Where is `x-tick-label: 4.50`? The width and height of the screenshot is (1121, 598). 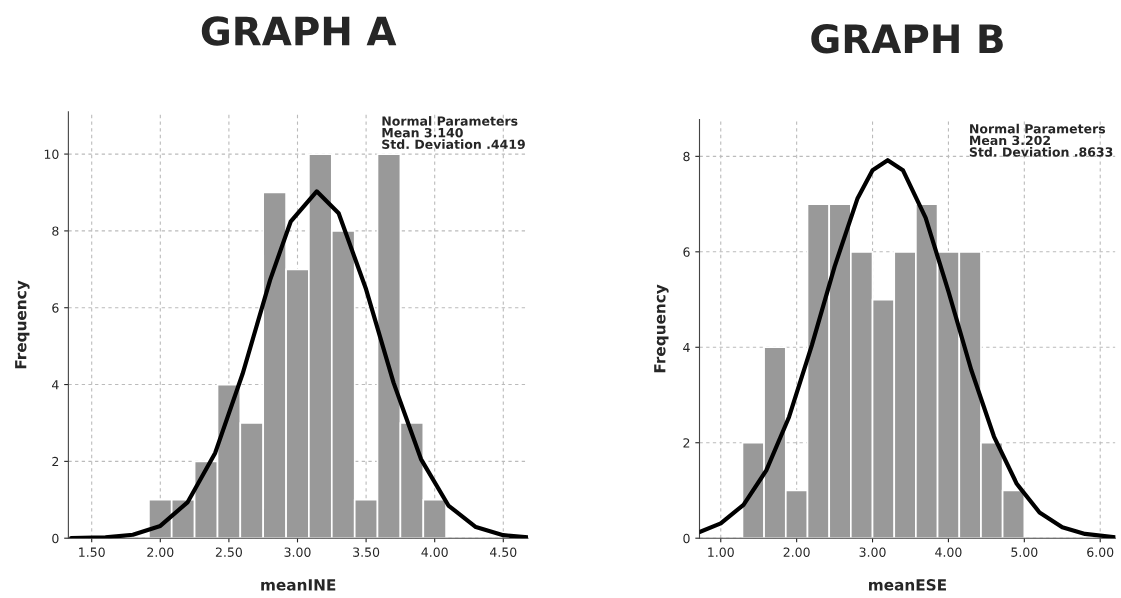
x-tick-label: 4.50 is located at coordinates (503, 552).